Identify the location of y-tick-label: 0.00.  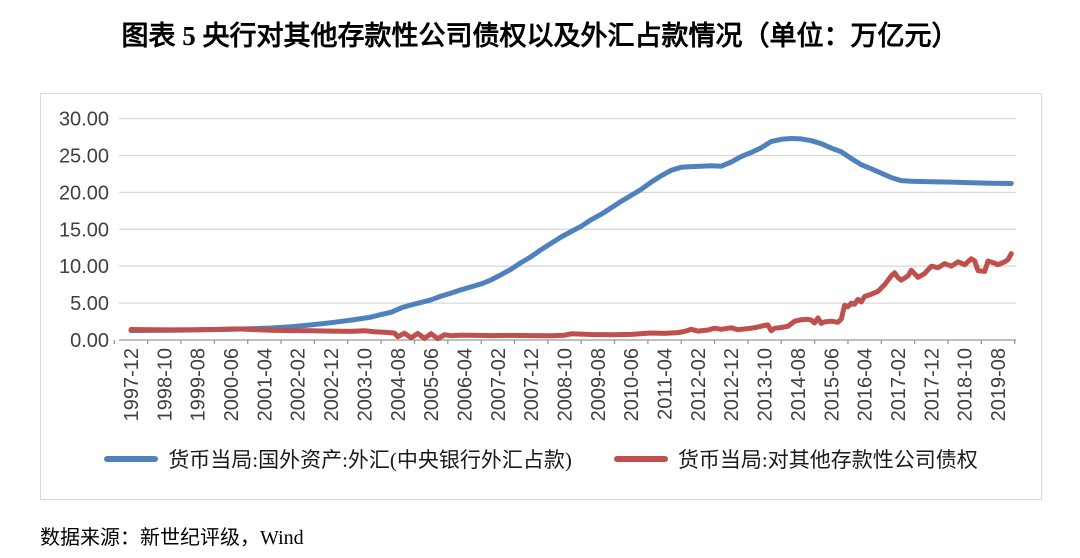
(89, 341).